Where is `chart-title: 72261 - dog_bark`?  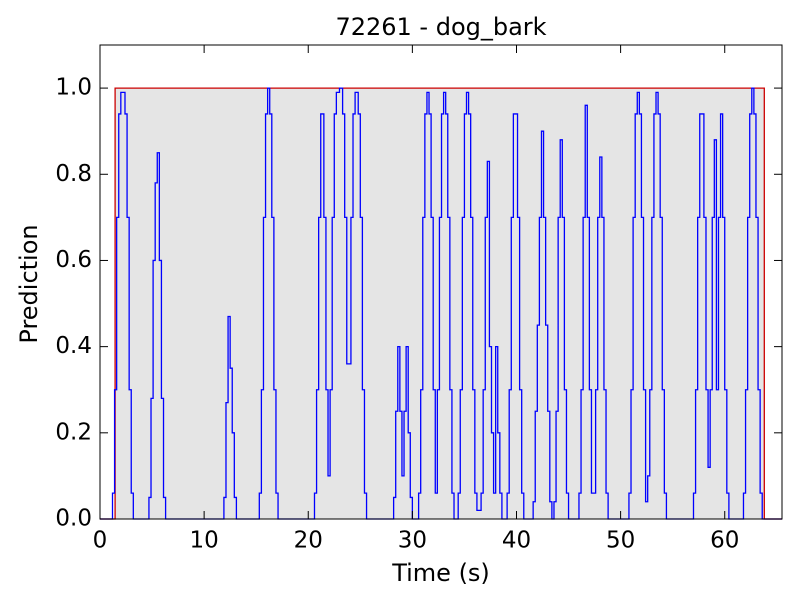 chart-title: 72261 - dog_bark is located at coordinates (440, 27).